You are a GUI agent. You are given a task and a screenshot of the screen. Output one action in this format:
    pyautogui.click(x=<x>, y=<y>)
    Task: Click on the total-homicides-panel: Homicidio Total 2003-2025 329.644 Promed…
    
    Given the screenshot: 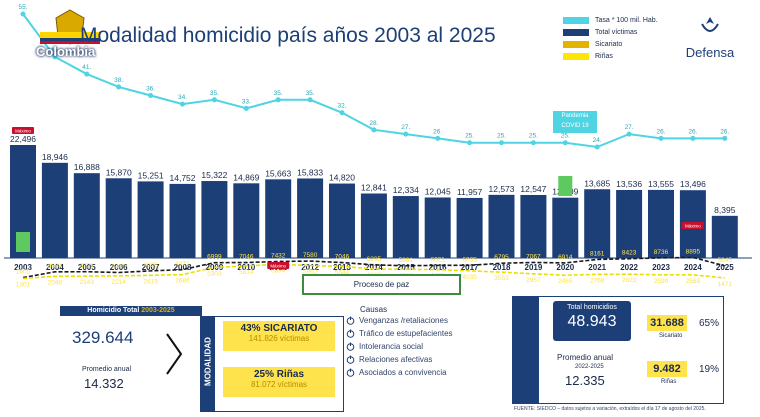 What is the action you would take?
    pyautogui.click(x=131, y=359)
    